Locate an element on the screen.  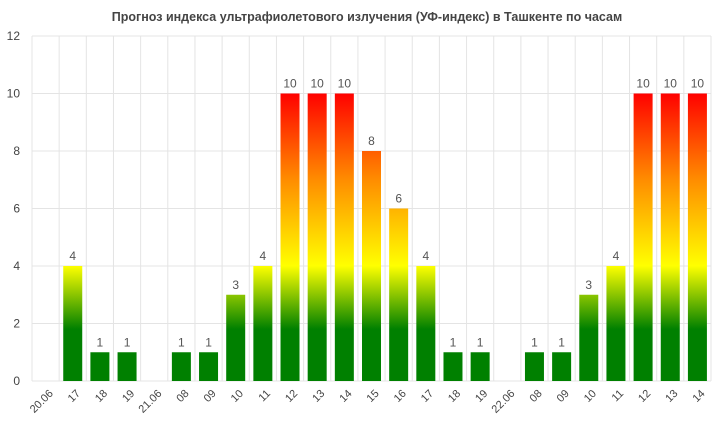
y-tick-label: 10 is located at coordinates (14, 94).